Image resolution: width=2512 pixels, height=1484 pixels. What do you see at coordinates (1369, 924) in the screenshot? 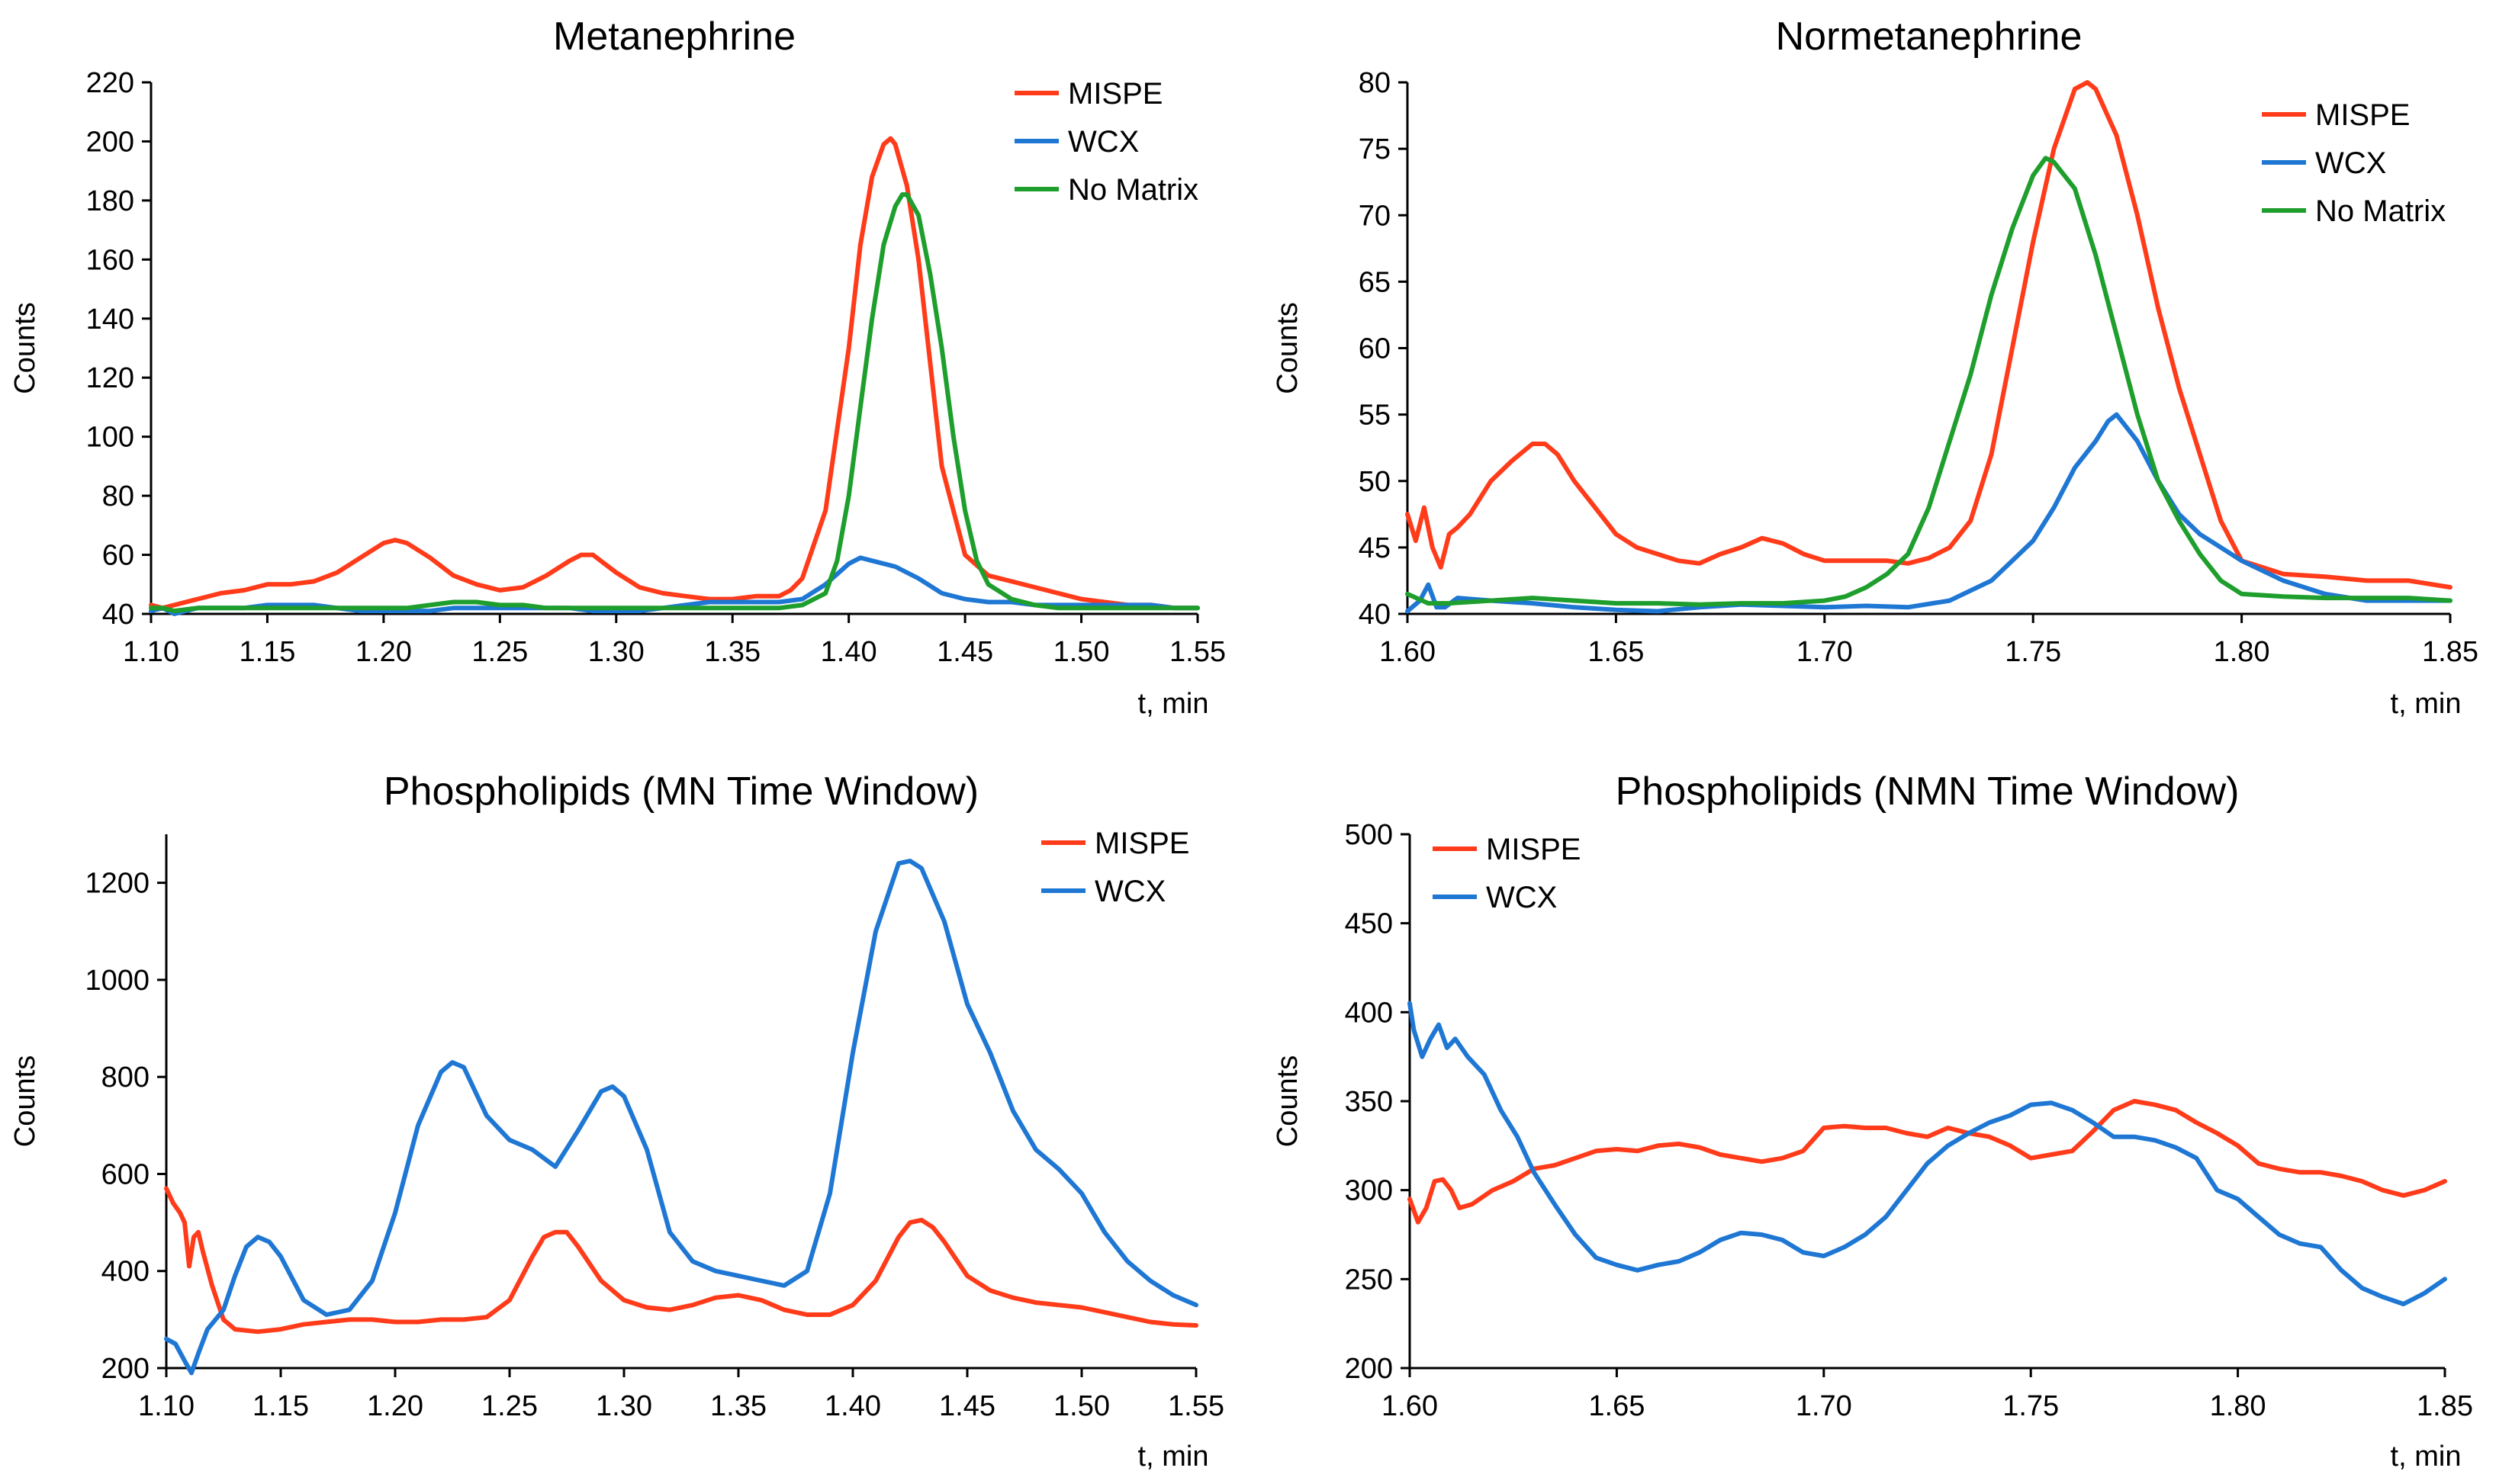
I see `y-tick-label: 450` at bounding box center [1369, 924].